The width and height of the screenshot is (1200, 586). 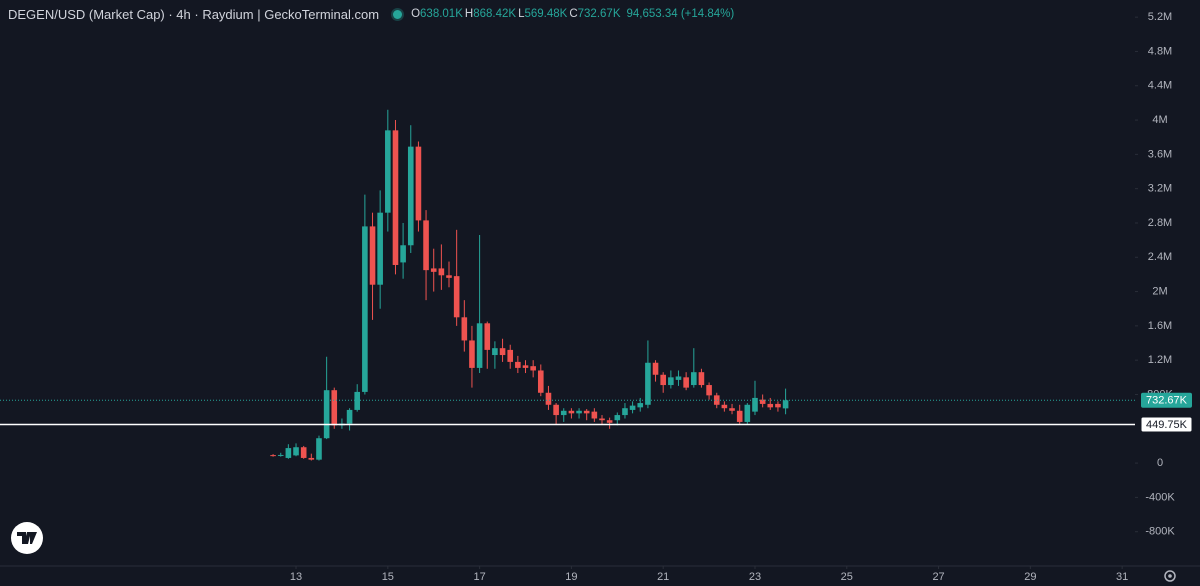 I want to click on legend-value: 638.01K, so click(x=441, y=14).